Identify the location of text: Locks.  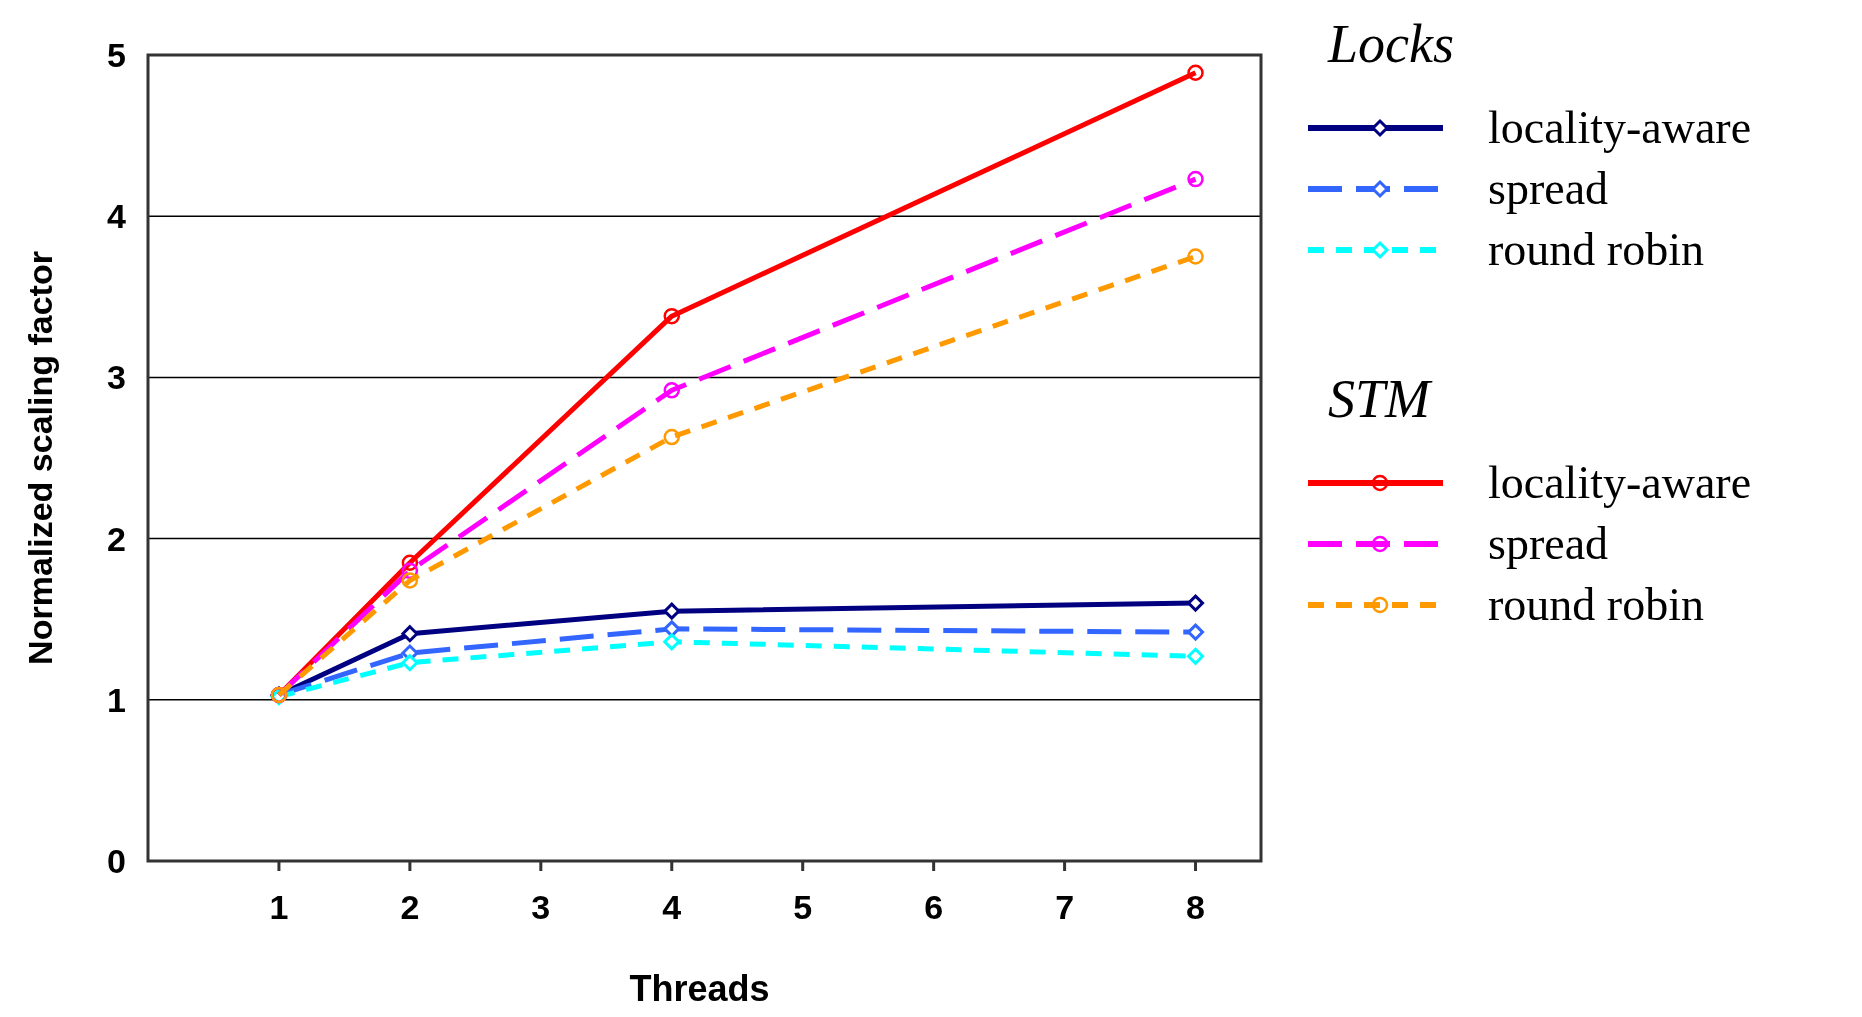
(1390, 44).